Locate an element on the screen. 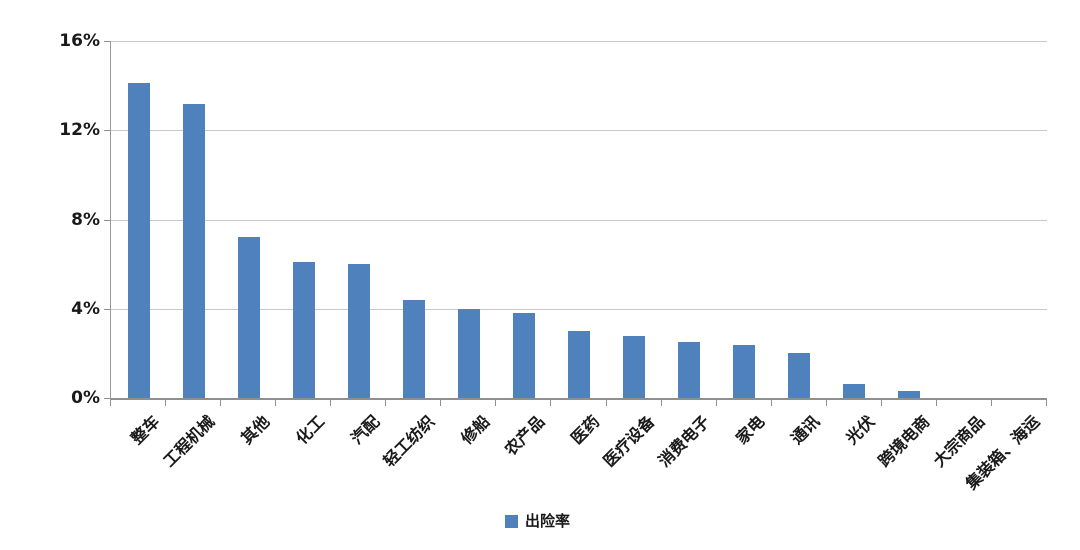  y-axis-tick-label: 8% is located at coordinates (85, 219).